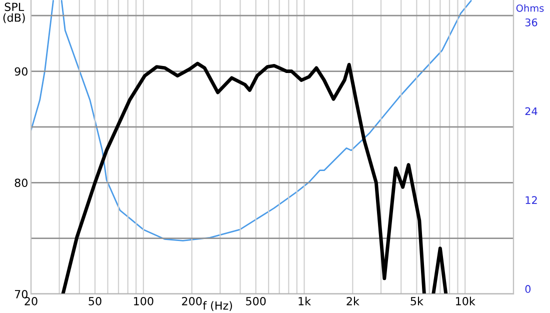 The width and height of the screenshot is (550, 313). Describe the element at coordinates (256, 301) in the screenshot. I see `x-tick-label: 500` at that location.